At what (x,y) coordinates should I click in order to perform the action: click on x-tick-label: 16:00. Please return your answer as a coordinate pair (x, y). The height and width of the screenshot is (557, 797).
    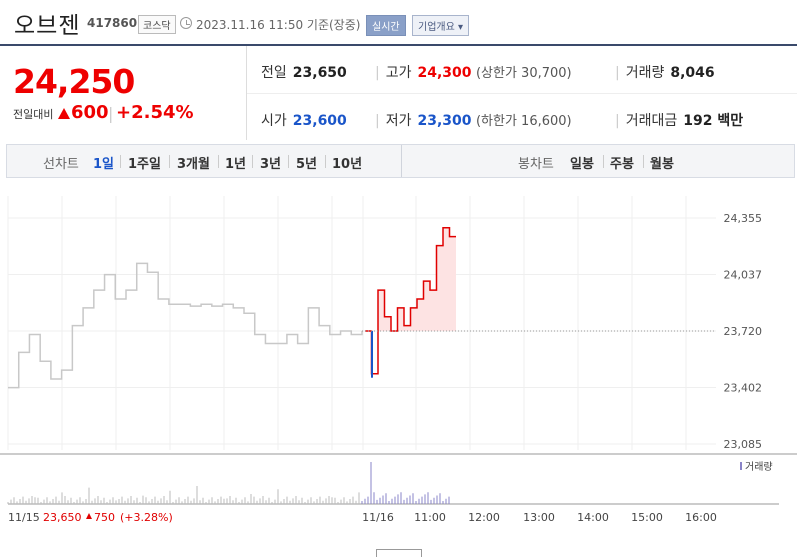
    Looking at the image, I should click on (701, 517).